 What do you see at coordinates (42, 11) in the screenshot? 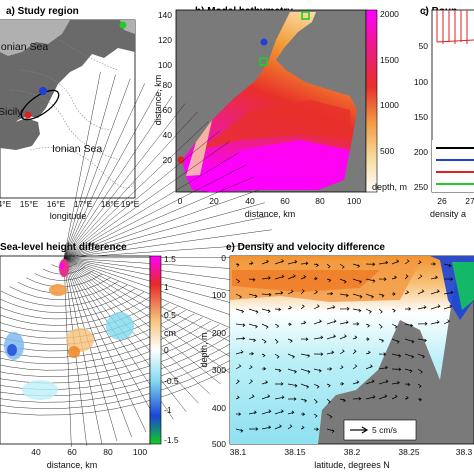
I see `panel-a-title: a) Study region` at bounding box center [42, 11].